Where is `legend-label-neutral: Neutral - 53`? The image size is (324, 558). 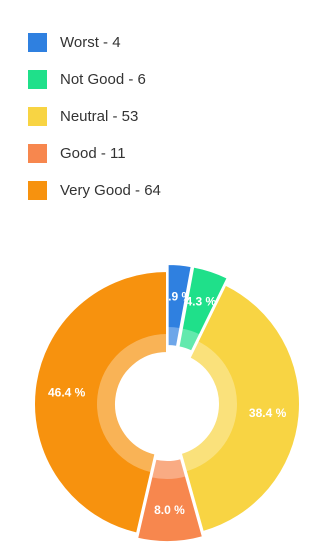
legend-label-neutral: Neutral - 53 is located at coordinates (99, 116).